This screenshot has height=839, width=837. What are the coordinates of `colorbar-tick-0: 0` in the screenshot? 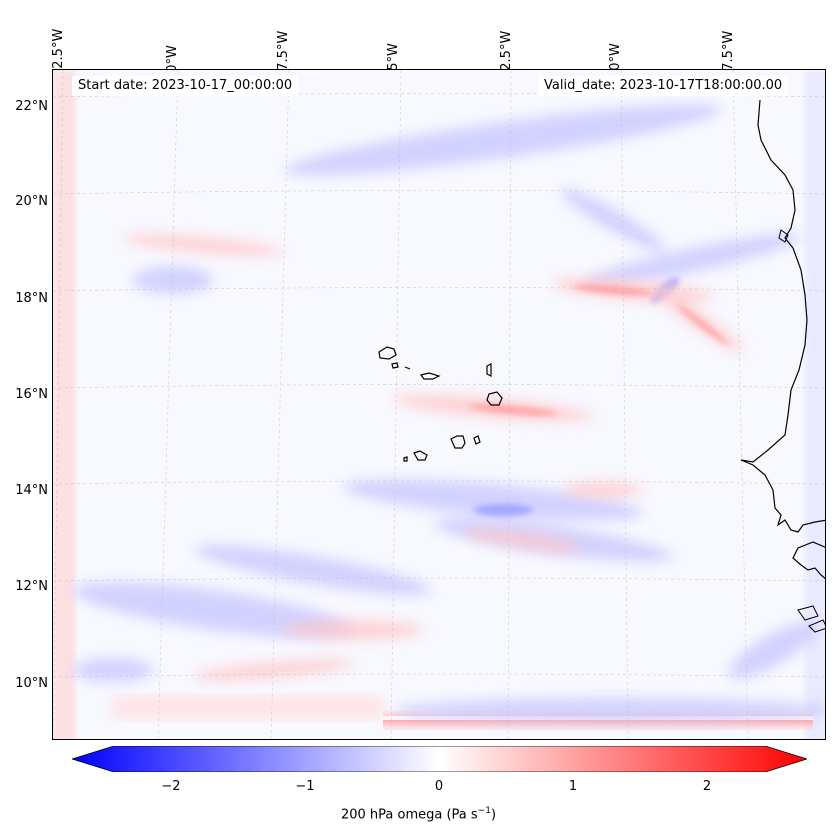 It's located at (439, 786).